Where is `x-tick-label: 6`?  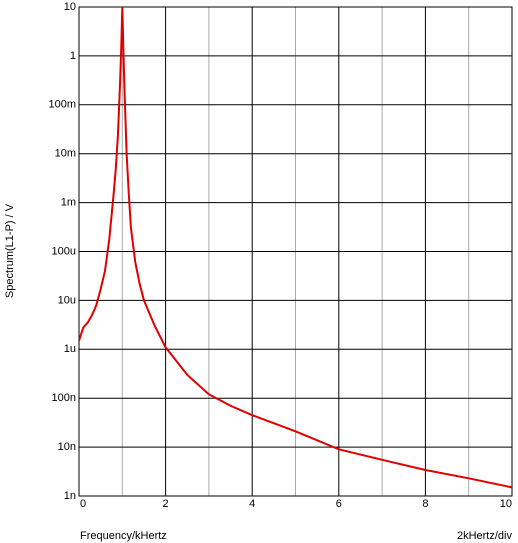 x-tick-label: 6 is located at coordinates (339, 504).